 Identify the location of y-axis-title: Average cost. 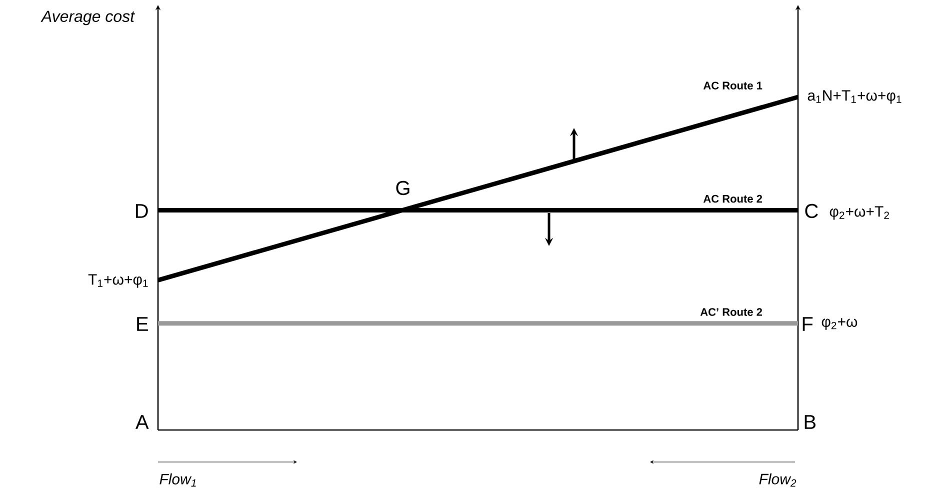
(88, 18).